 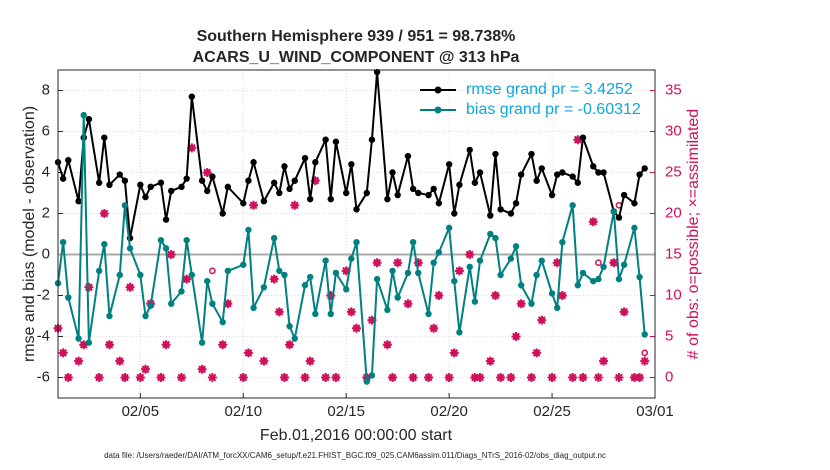 What do you see at coordinates (46, 130) in the screenshot?
I see `y-tick-label: 6` at bounding box center [46, 130].